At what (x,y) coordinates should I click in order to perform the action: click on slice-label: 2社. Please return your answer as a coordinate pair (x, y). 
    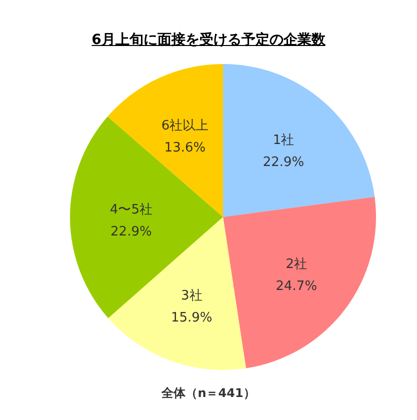
    Looking at the image, I should click on (297, 264).